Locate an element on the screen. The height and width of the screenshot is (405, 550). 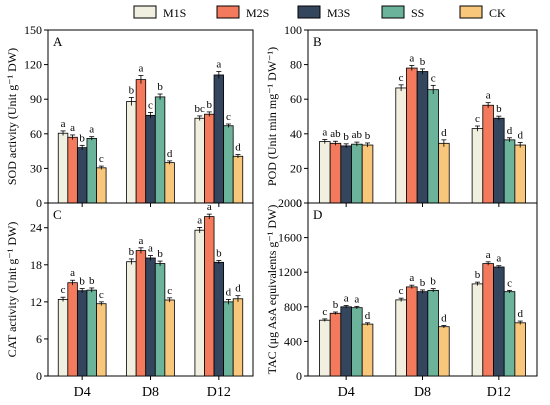
legend-swatch-ss is located at coordinates (393, 12).